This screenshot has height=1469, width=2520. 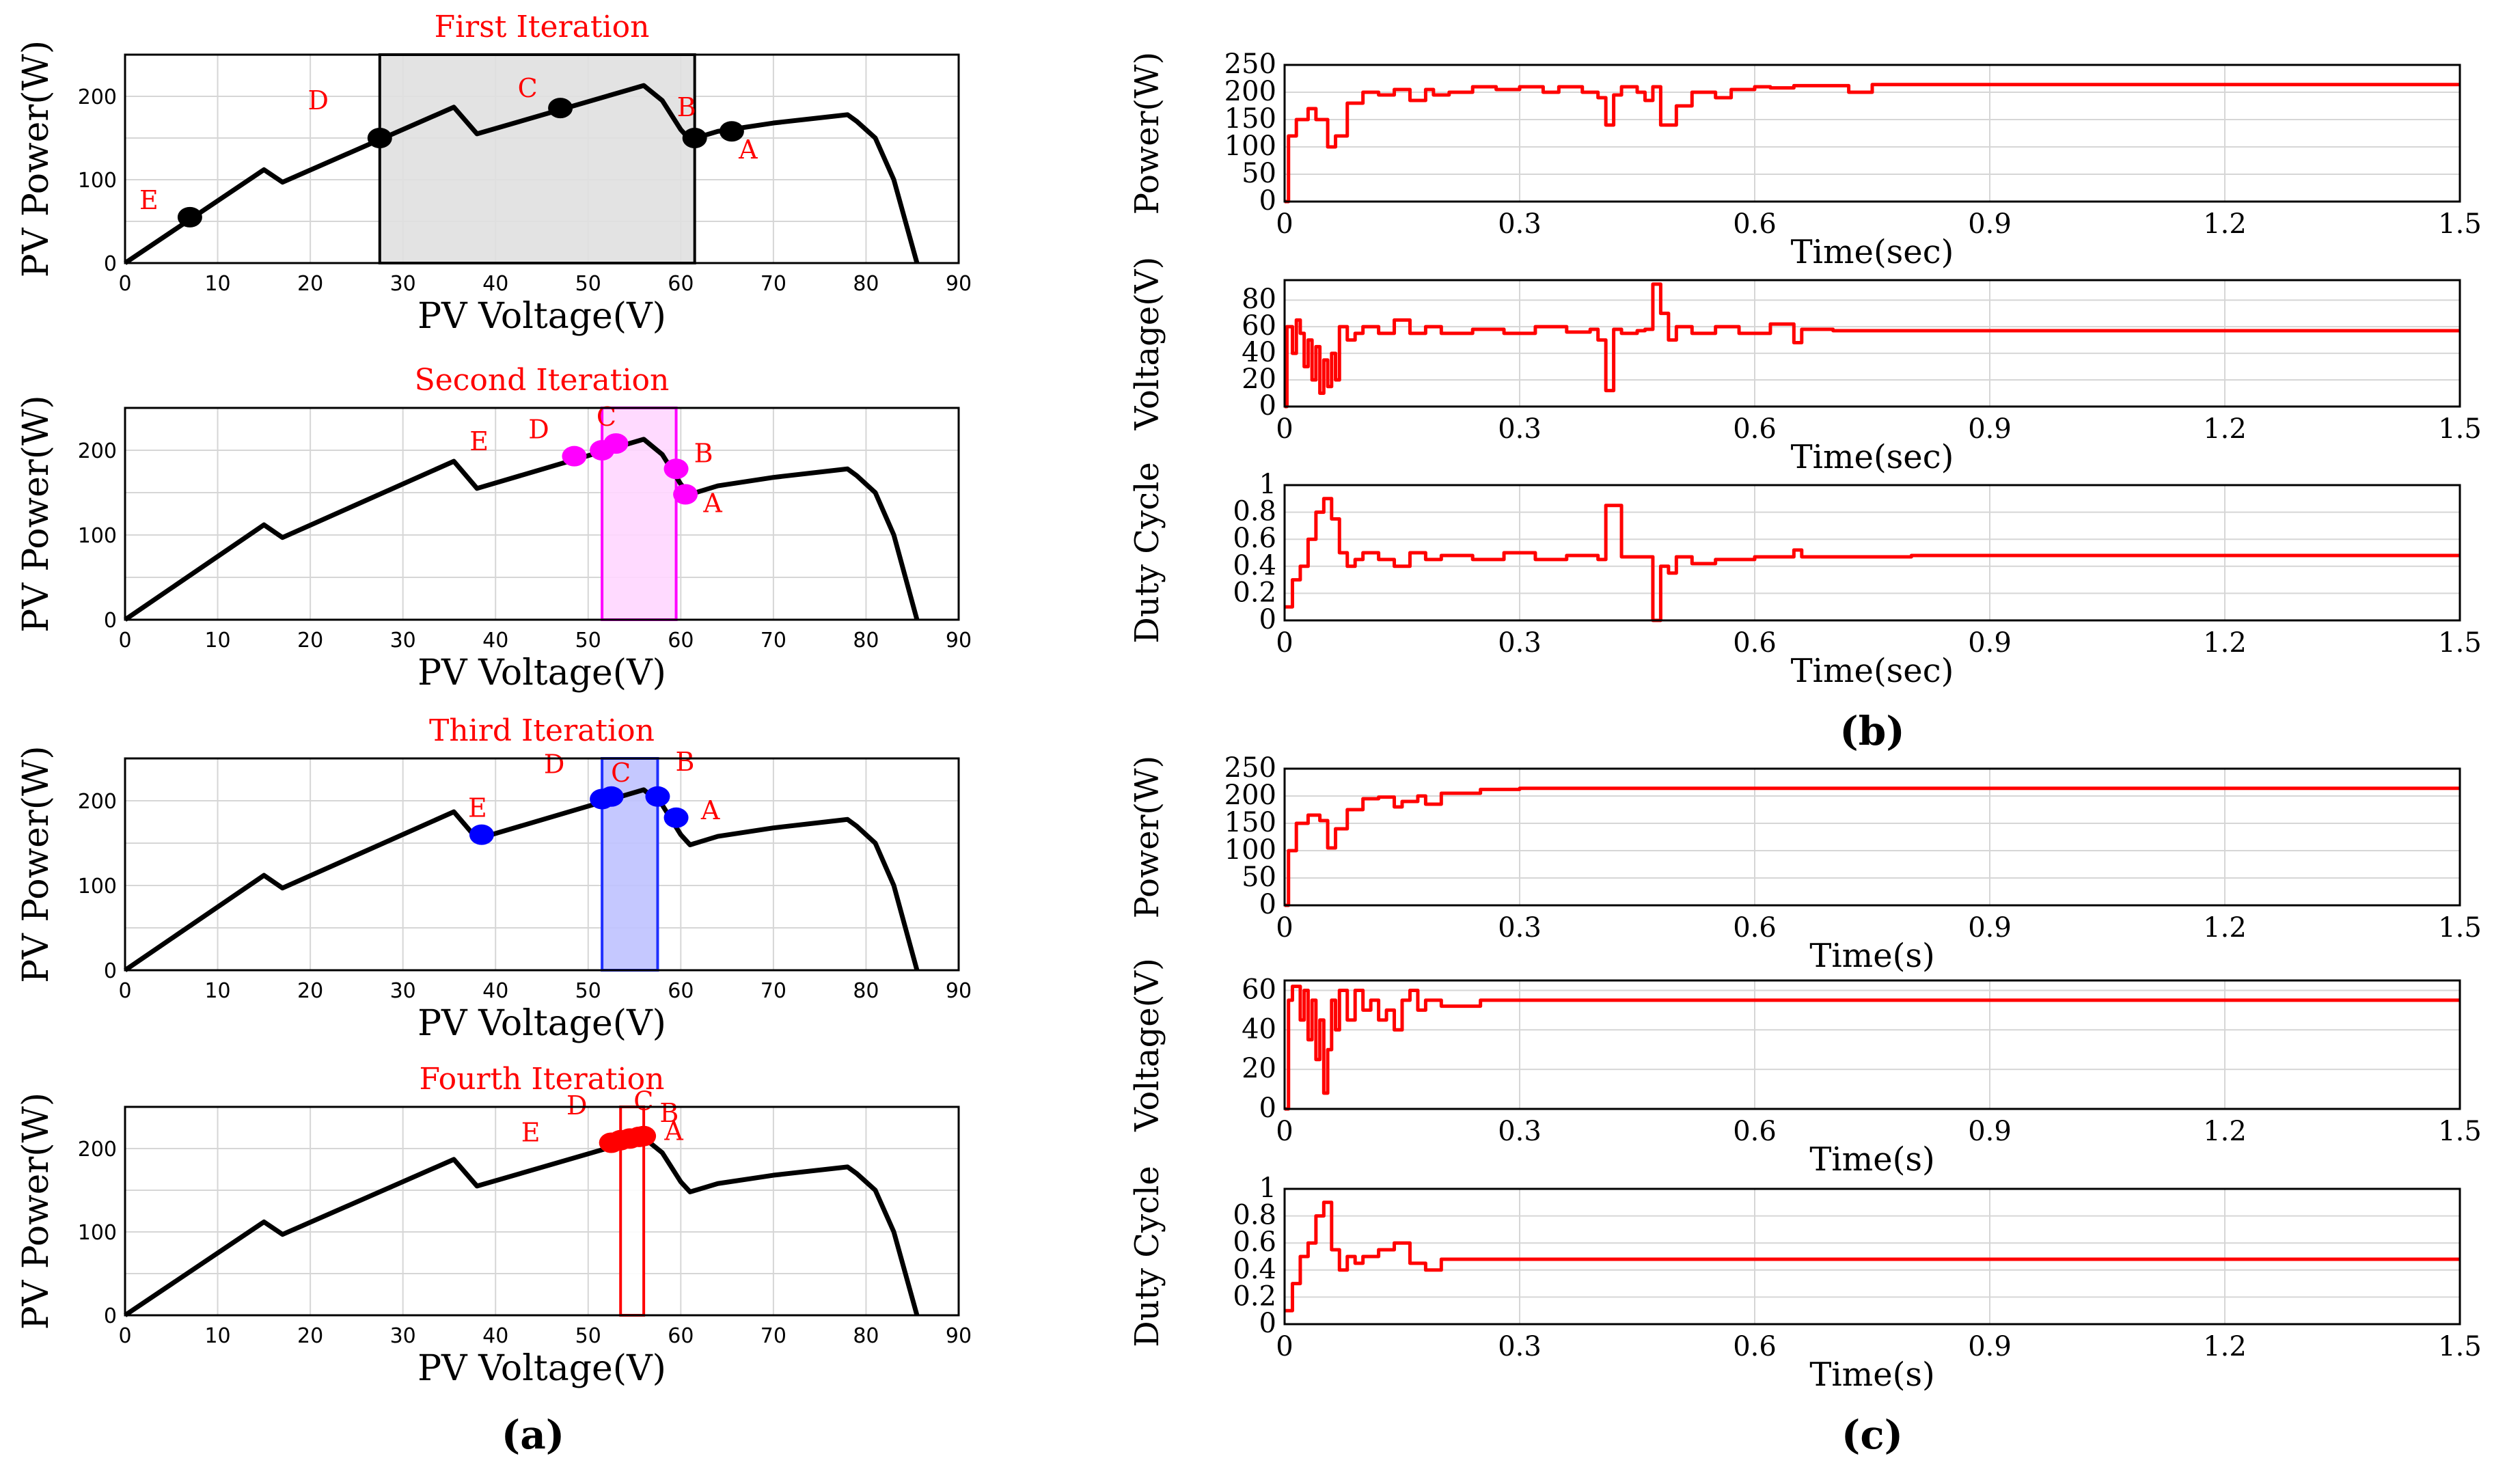 I want to click on y-tick-label: 40, so click(x=1259, y=1029).